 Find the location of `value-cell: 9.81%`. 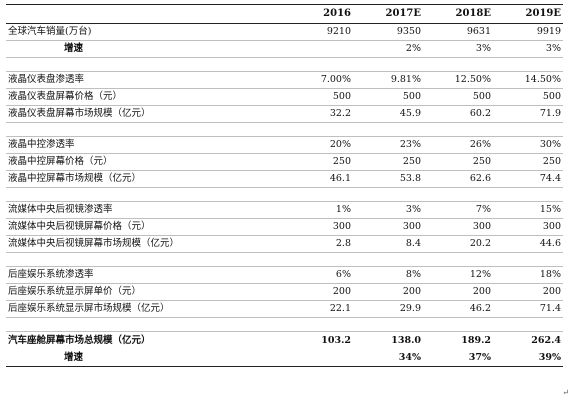

value-cell: 9.81% is located at coordinates (388, 80).